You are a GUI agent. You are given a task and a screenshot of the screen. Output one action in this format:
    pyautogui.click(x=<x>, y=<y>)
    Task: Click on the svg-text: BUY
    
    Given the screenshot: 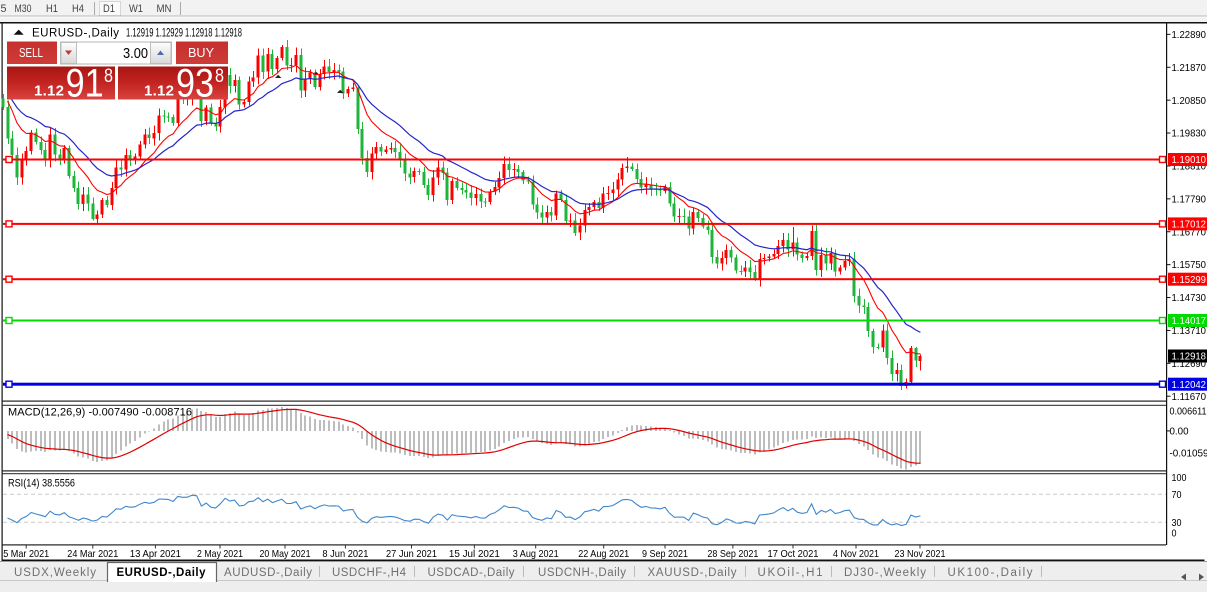 What is the action you would take?
    pyautogui.click(x=201, y=52)
    